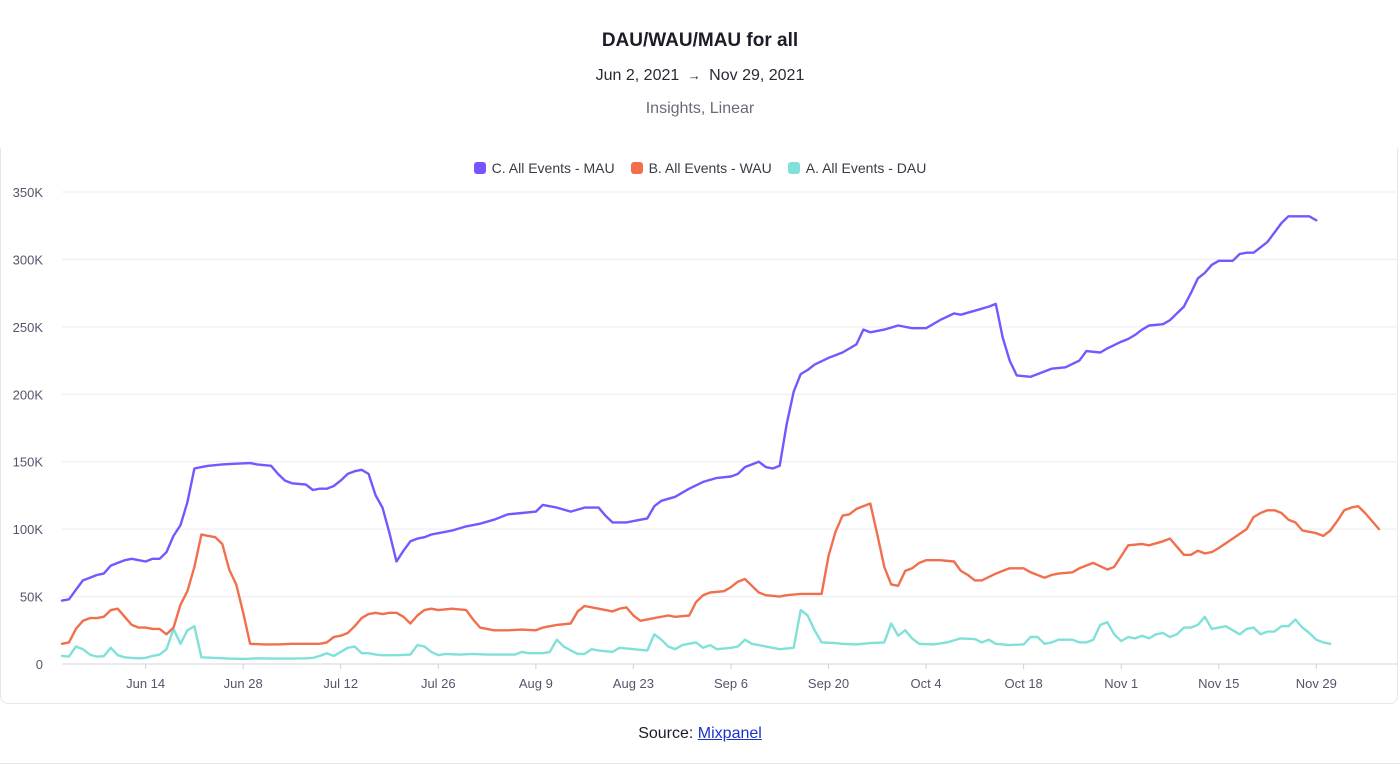 The width and height of the screenshot is (1400, 765). What do you see at coordinates (710, 168) in the screenshot?
I see `legend-label: B. All Events - WAU` at bounding box center [710, 168].